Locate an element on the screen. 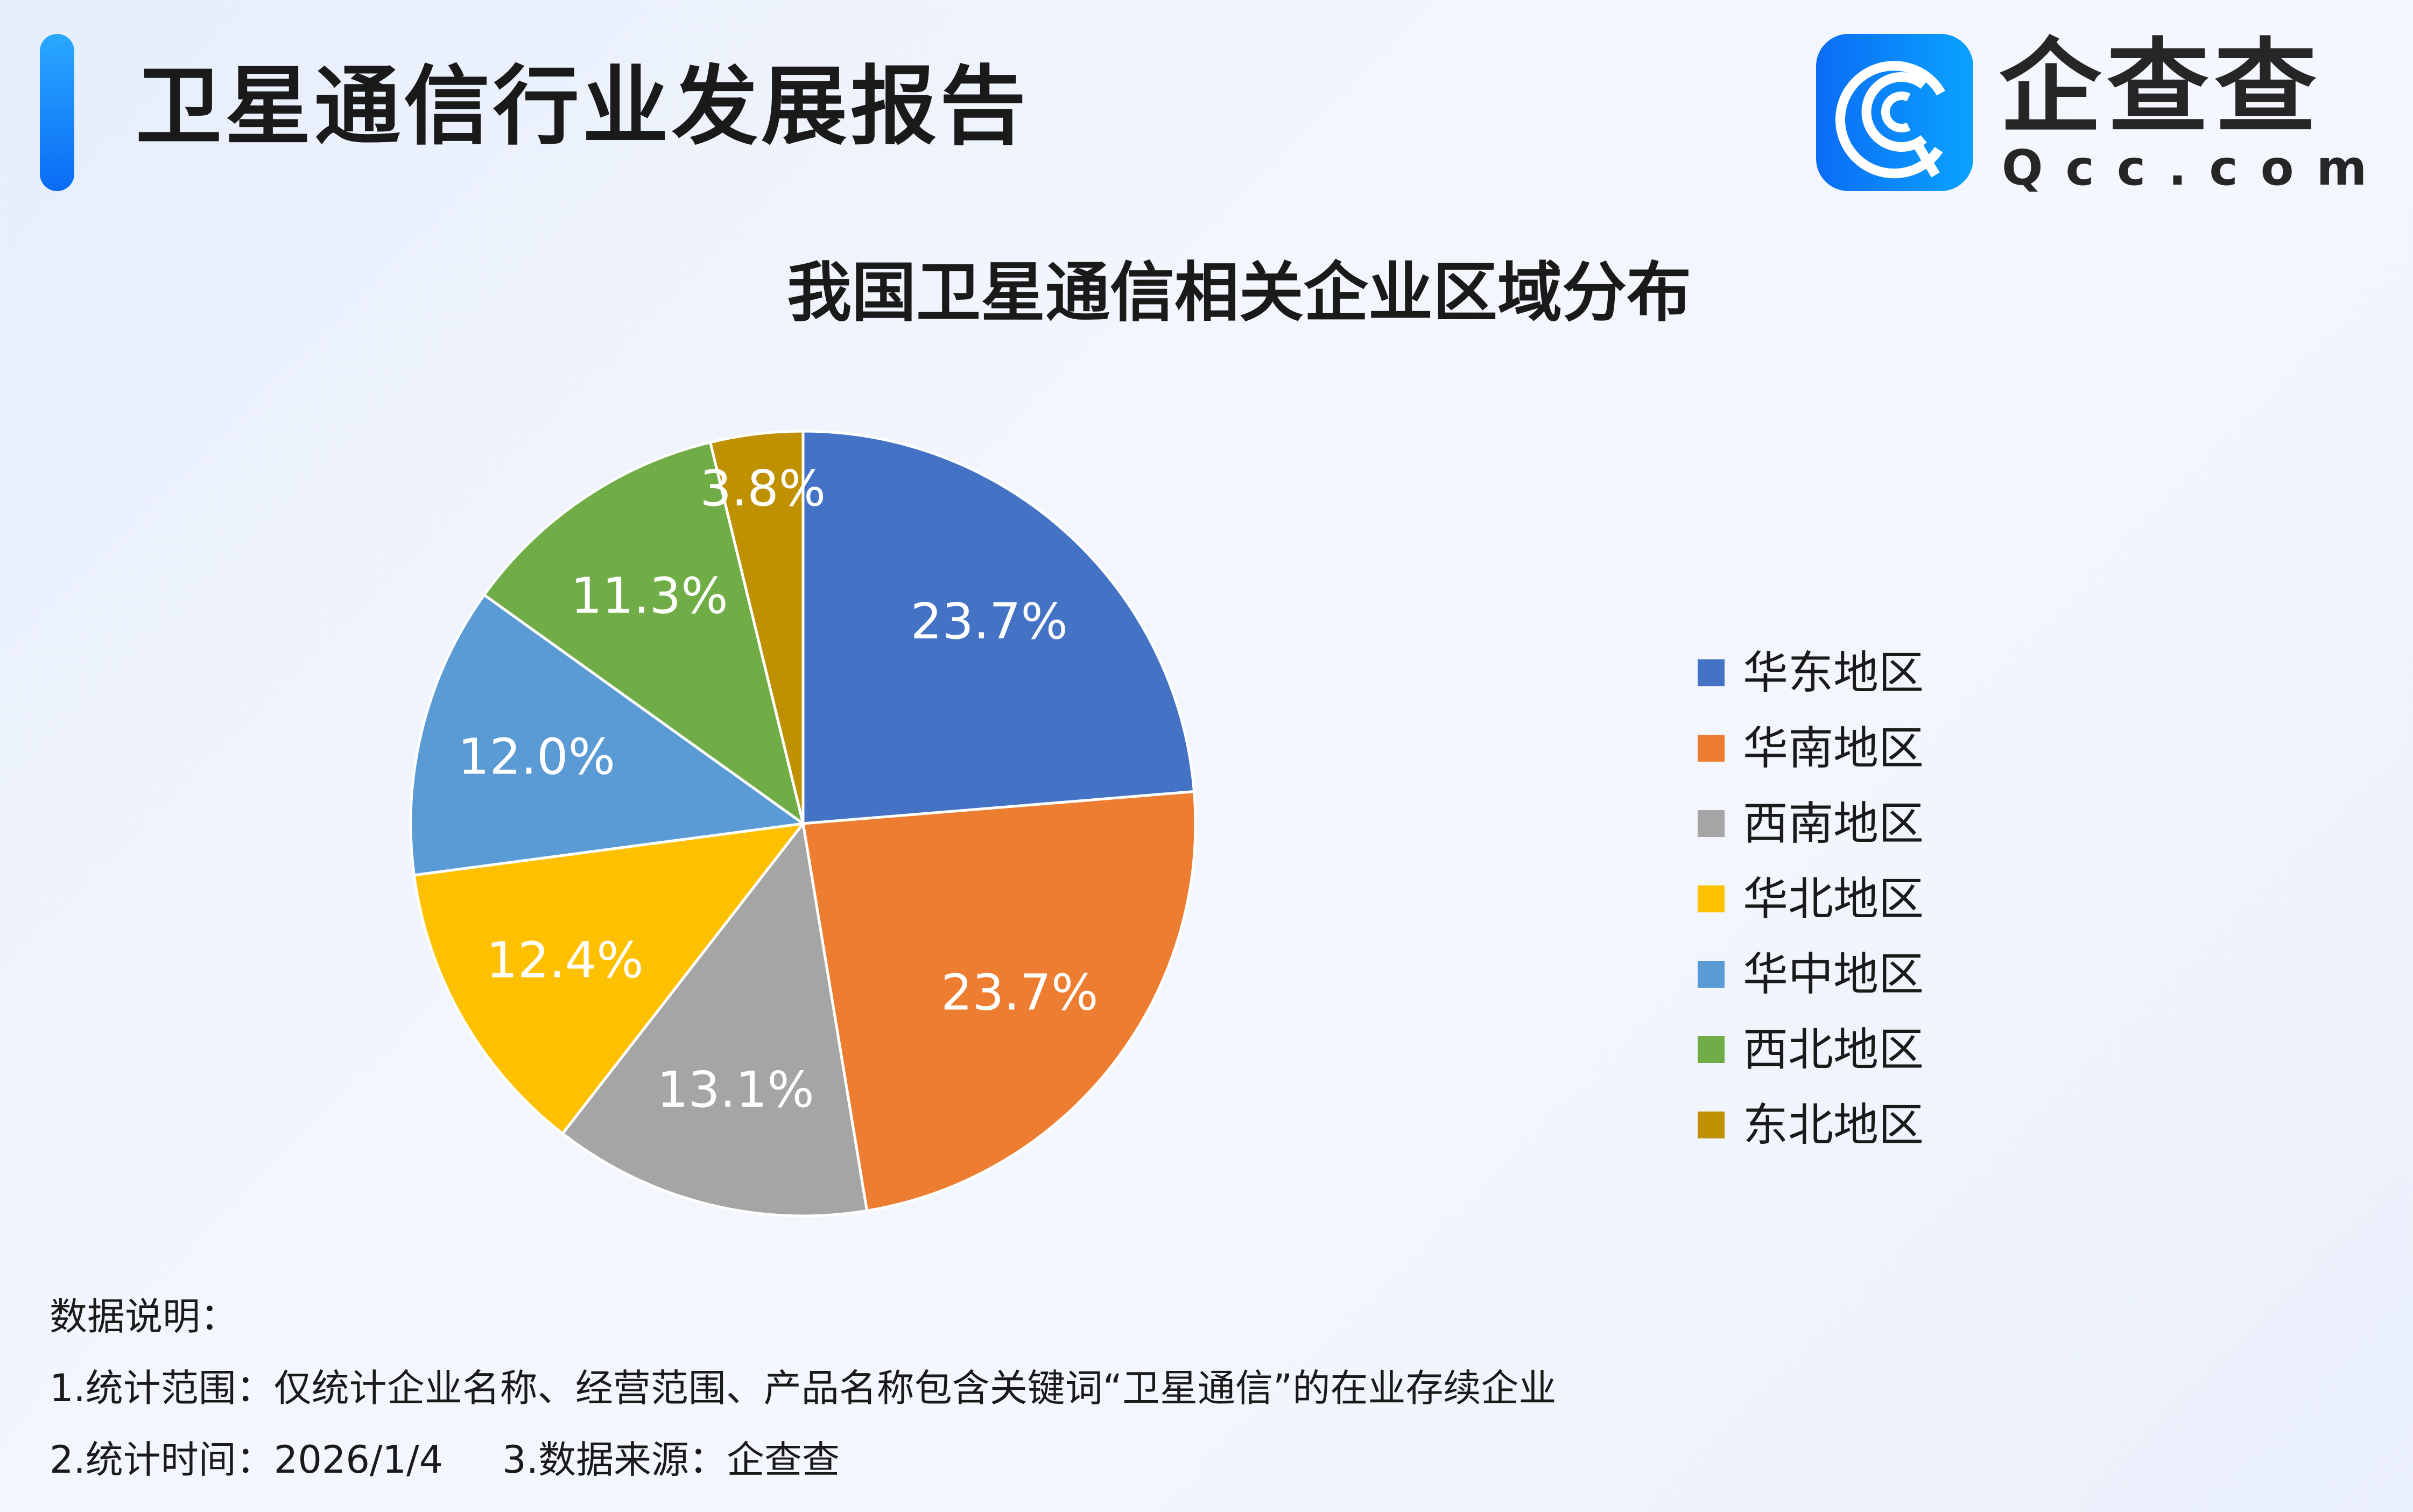  qcc-logo: 企查查 Qcc.com is located at coordinates (2091, 112).